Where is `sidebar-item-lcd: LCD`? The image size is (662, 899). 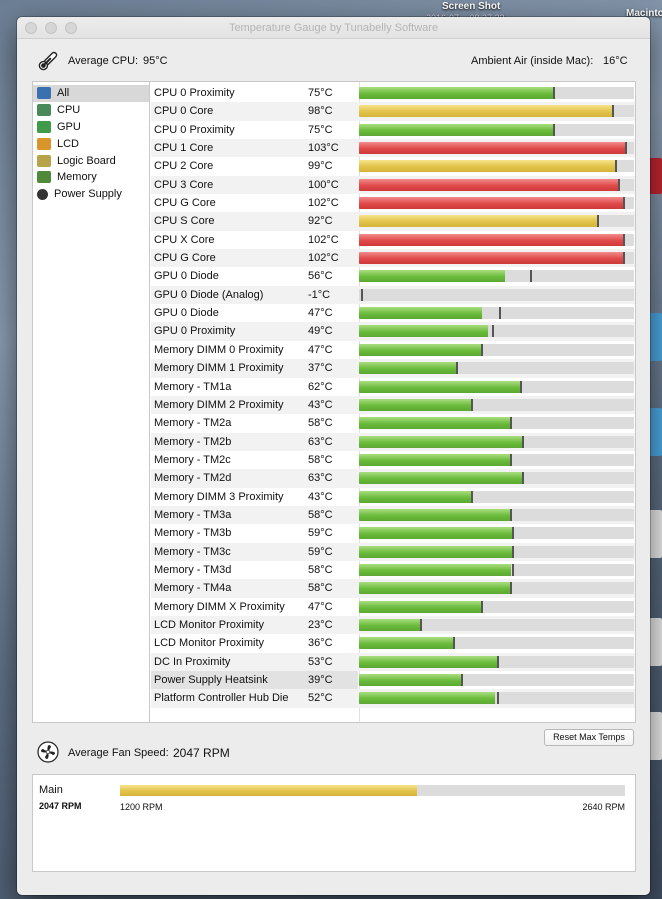 sidebar-item-lcd: LCD is located at coordinates (91, 143).